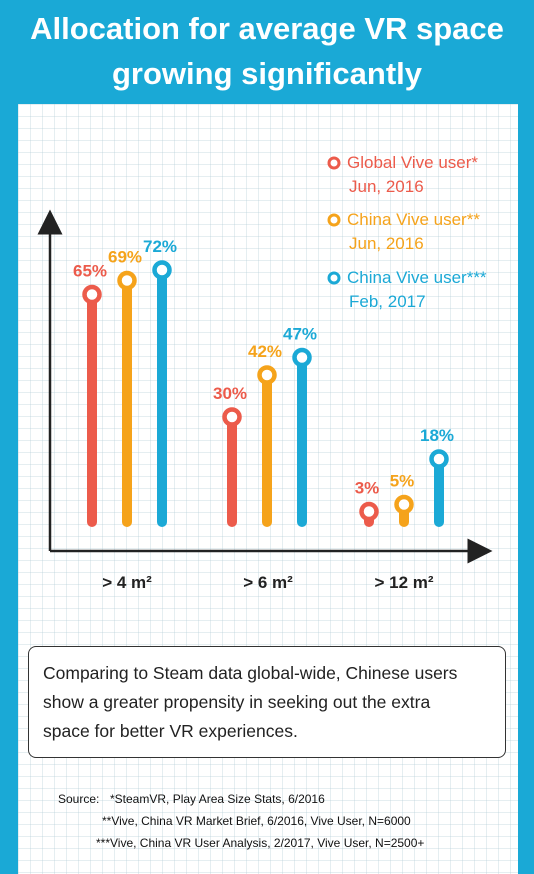 Image resolution: width=534 pixels, height=874 pixels. Describe the element at coordinates (170, 731) in the screenshot. I see `note-line-3: space for better VR experiences.` at that location.